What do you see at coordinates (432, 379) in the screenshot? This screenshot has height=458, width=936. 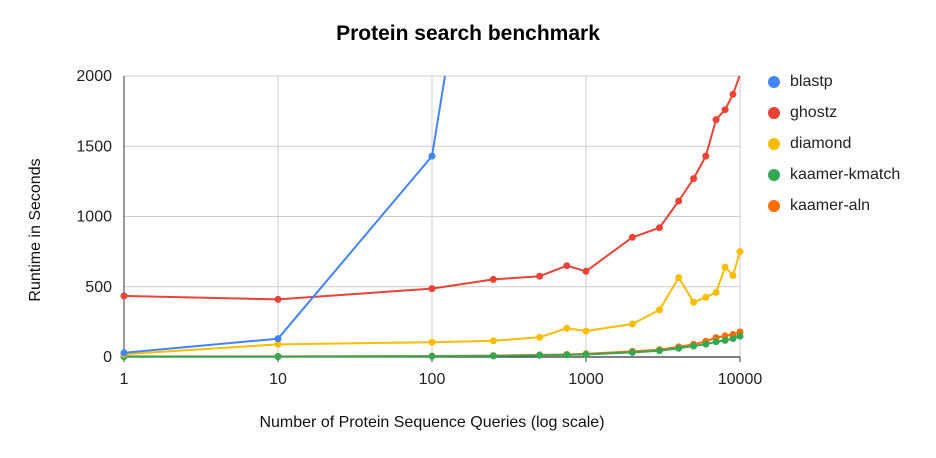 I see `x-tick-label: 100` at bounding box center [432, 379].